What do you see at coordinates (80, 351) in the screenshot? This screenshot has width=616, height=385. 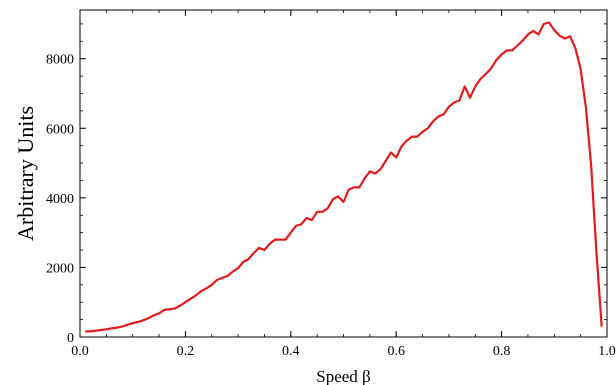 I see `x-tick-label: 0.0` at bounding box center [80, 351].